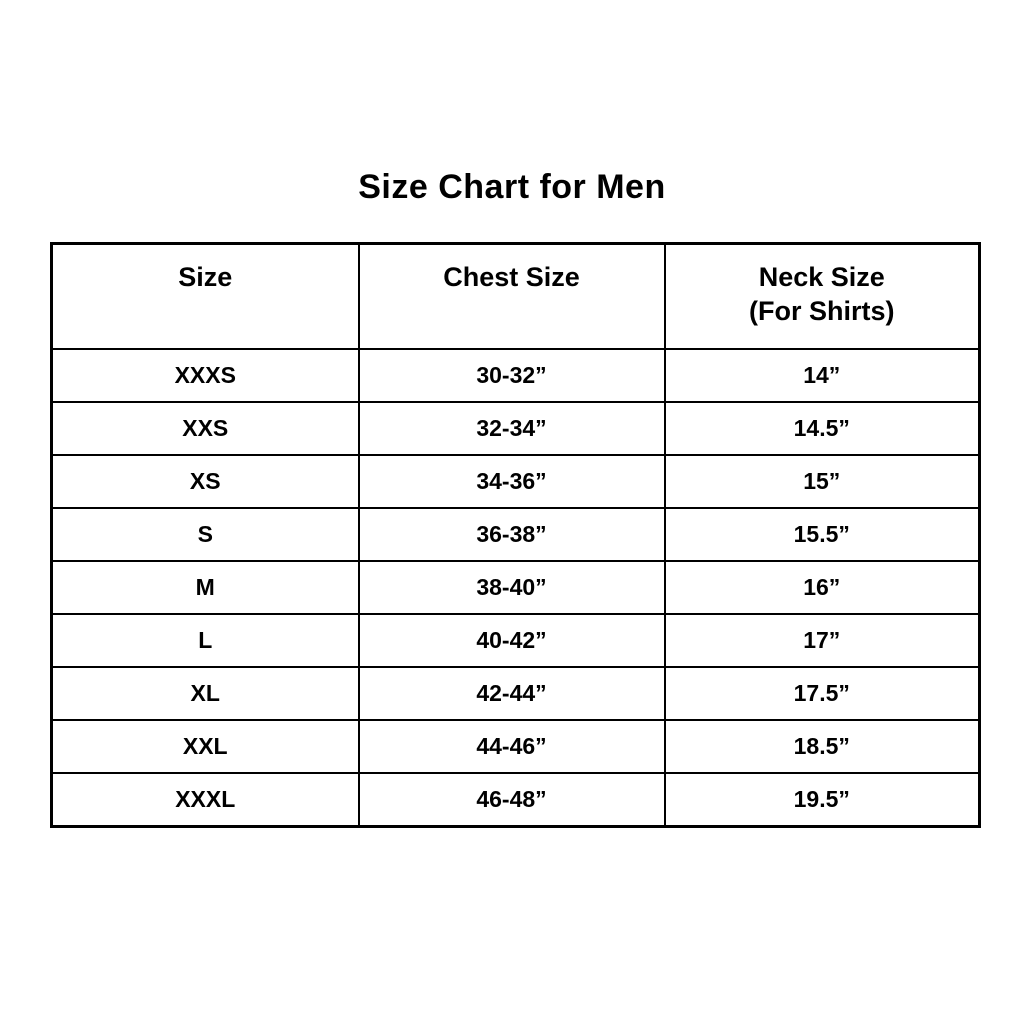 This screenshot has width=1024, height=1024. I want to click on cell-neck-size: 14.5”, so click(822, 428).